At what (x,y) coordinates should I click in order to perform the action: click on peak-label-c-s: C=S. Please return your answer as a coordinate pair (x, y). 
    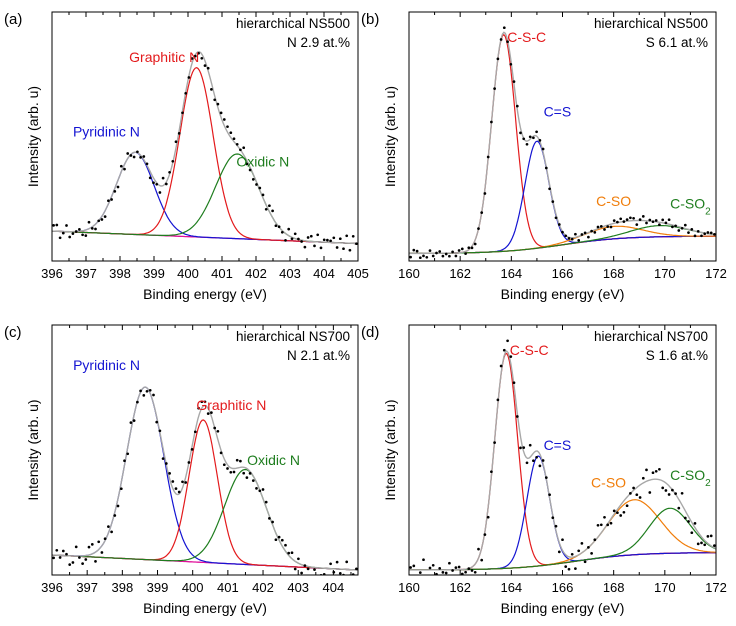
    Looking at the image, I should click on (558, 112).